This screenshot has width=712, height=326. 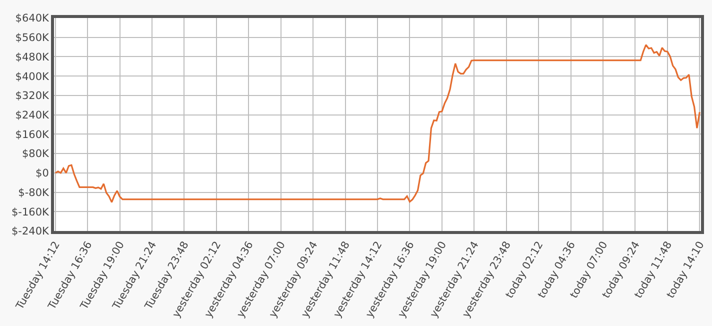 I want to click on y-tick-label: $-160K, so click(x=30, y=212).